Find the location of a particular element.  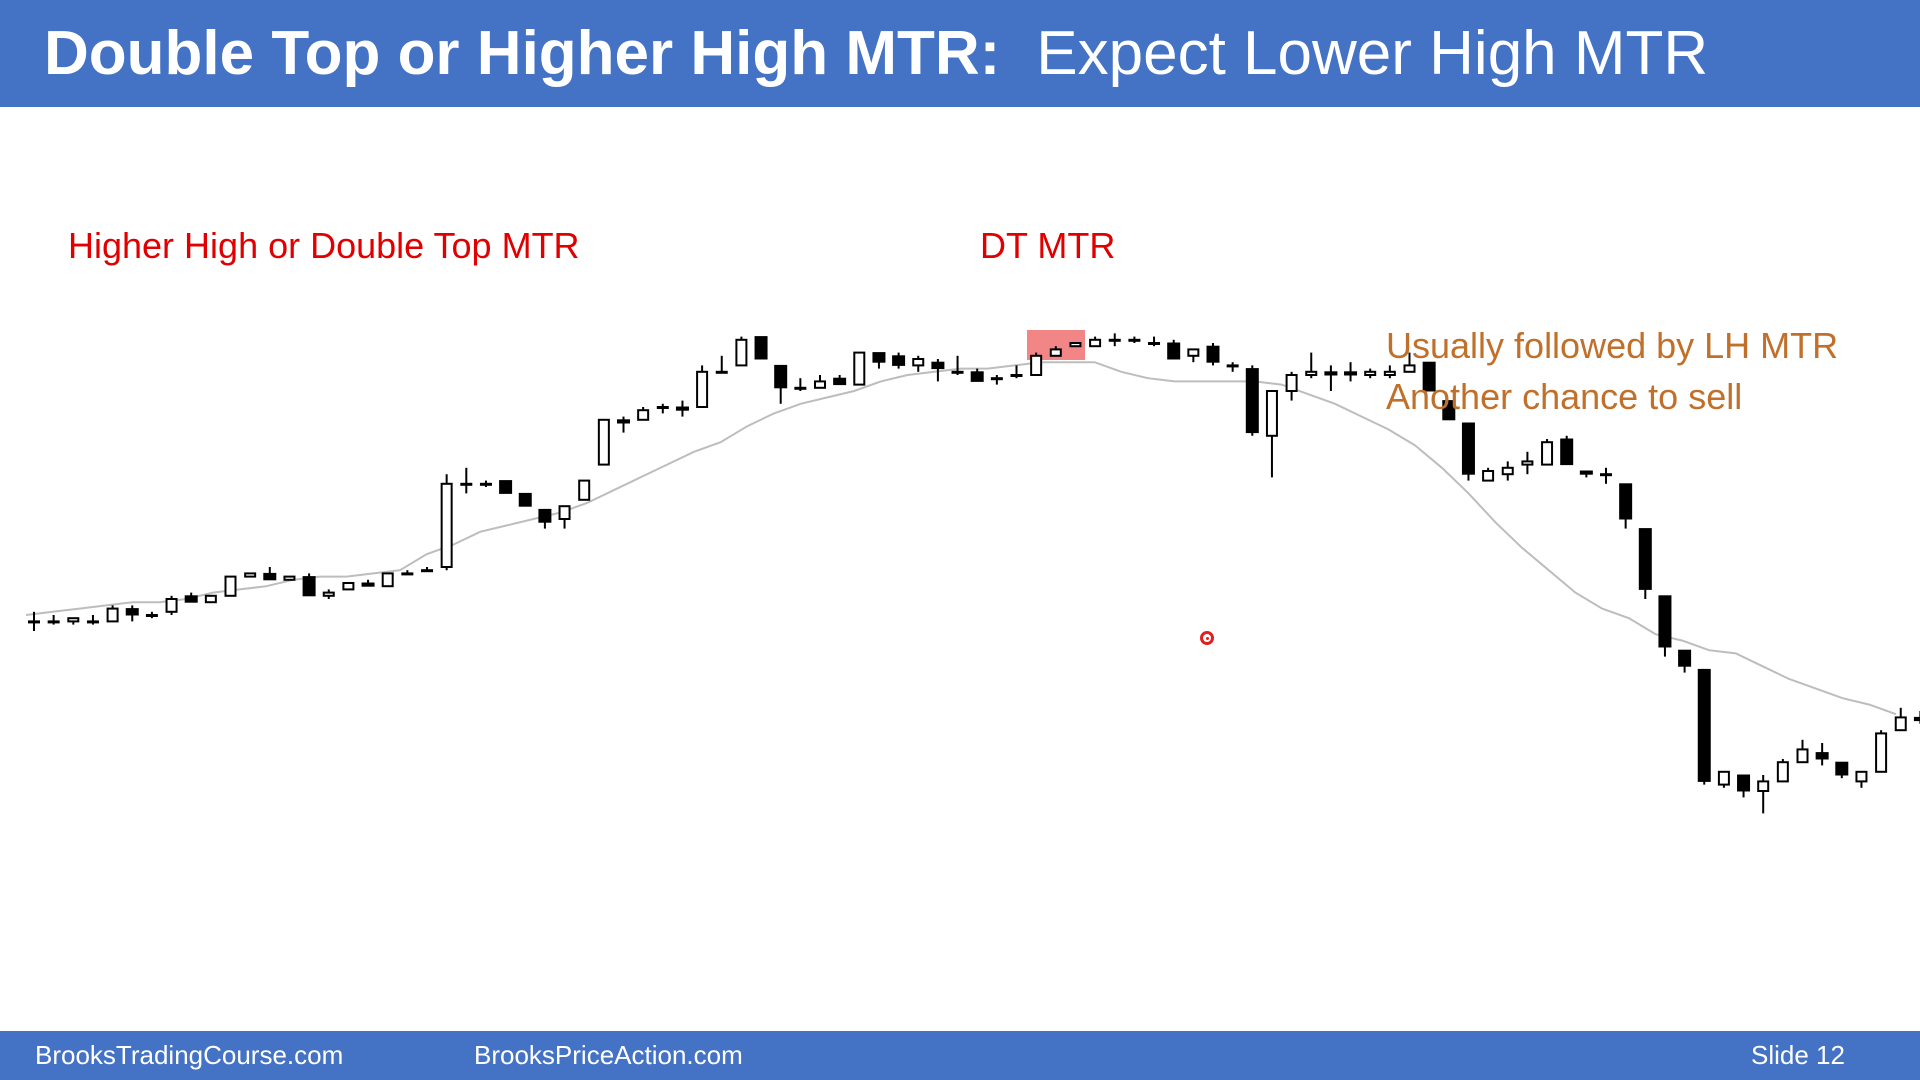

annotation-lh-mtr-line1: Usually followed by LH MTR is located at coordinates (1612, 345).